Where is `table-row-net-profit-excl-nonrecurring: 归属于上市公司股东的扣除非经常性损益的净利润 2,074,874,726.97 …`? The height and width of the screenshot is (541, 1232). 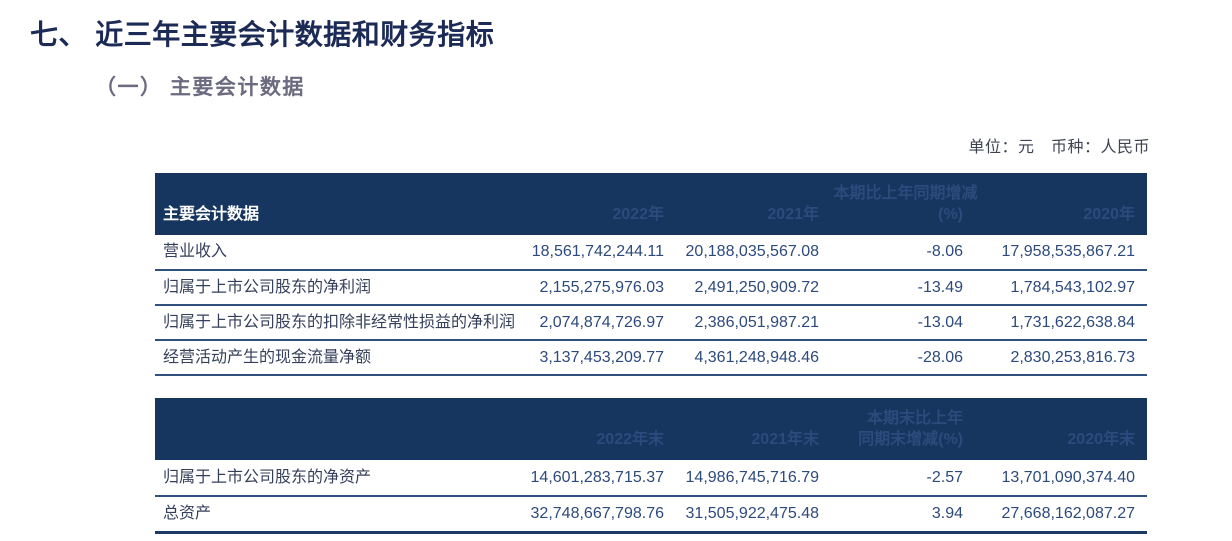 table-row-net-profit-excl-nonrecurring: 归属于上市公司股东的扣除非经常性损益的净利润 2,074,874,726.97 … is located at coordinates (651, 323).